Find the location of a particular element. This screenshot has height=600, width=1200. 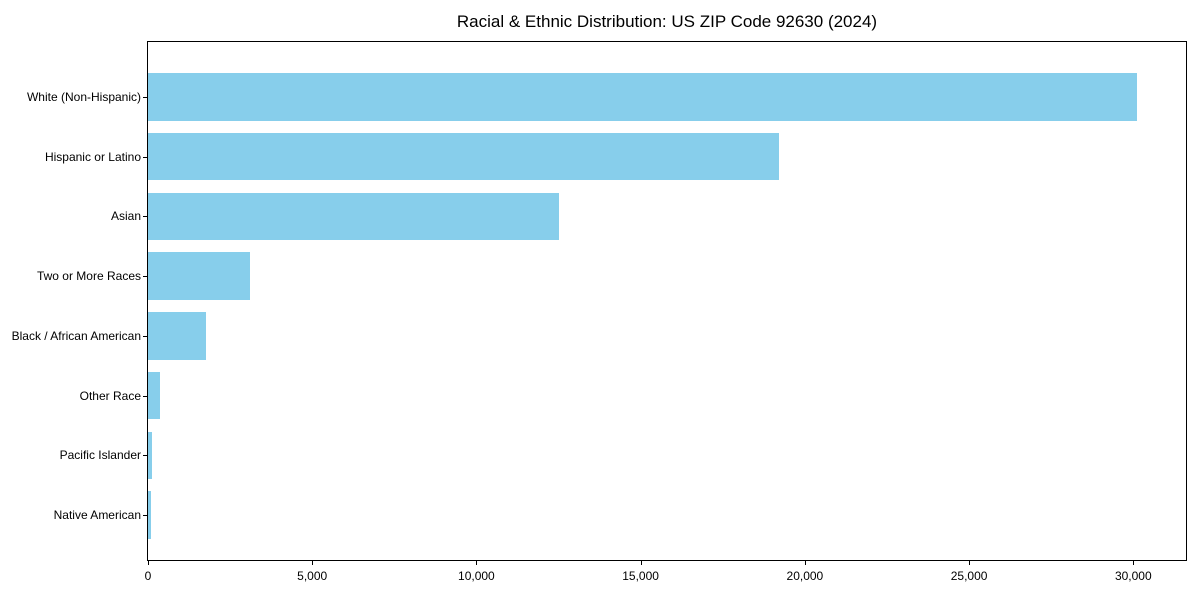

y-tick-label: White (Non-Hispanic) is located at coordinates (83, 96).